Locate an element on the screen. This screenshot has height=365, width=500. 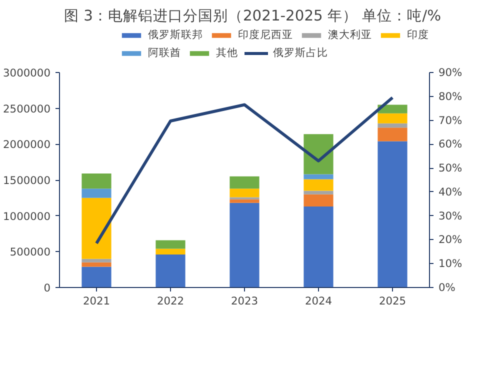
y2-tick-label: 20% is located at coordinates (450, 239).